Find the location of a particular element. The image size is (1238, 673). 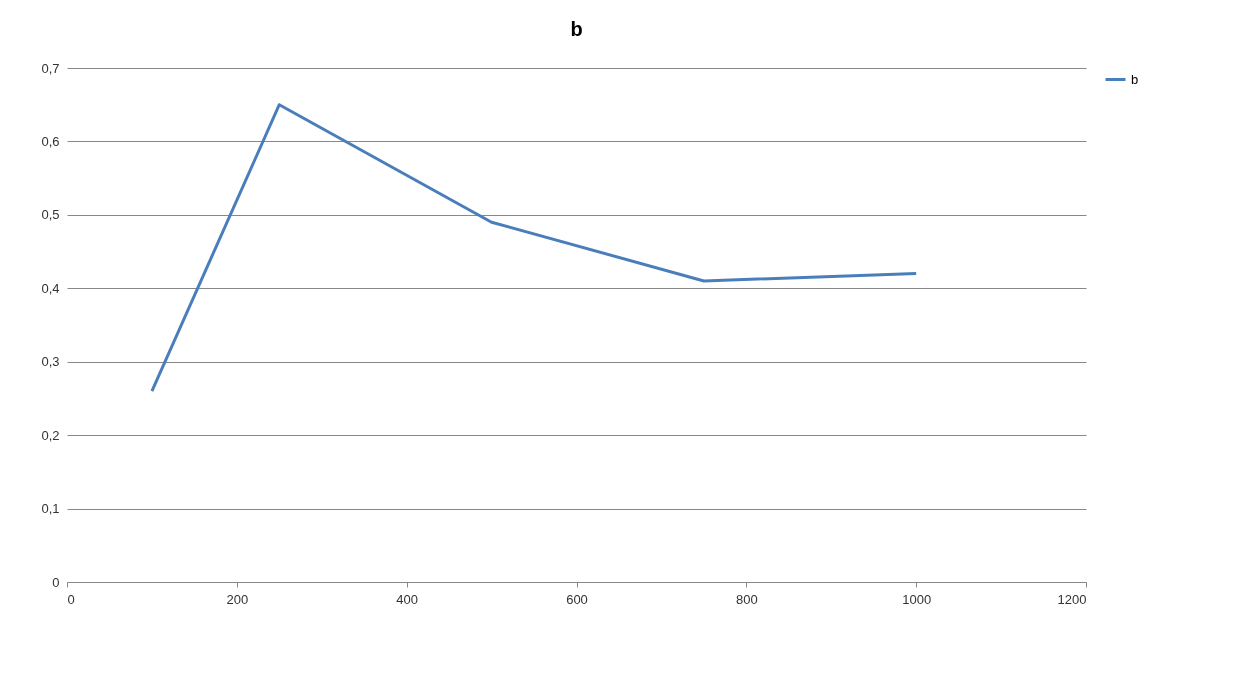

y-tick-label: 0 is located at coordinates (56, 582).